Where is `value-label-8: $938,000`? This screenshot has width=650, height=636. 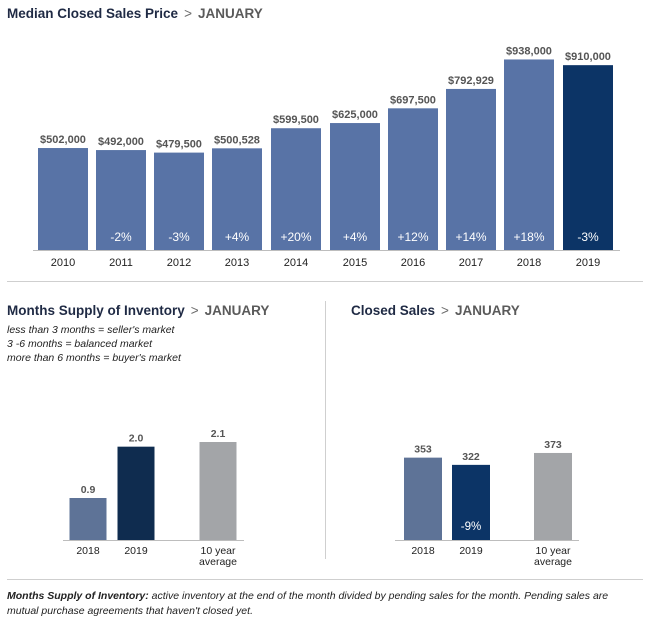 value-label-8: $938,000 is located at coordinates (529, 51).